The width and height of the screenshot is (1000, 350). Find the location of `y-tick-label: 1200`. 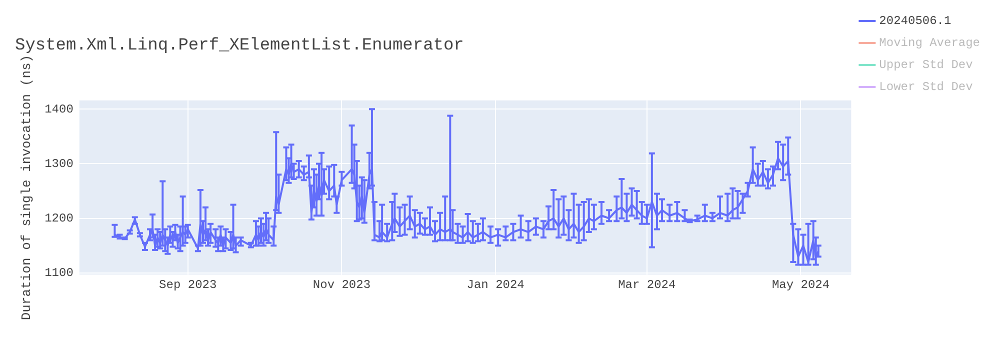

y-tick-label: 1200 is located at coordinates (59, 219).